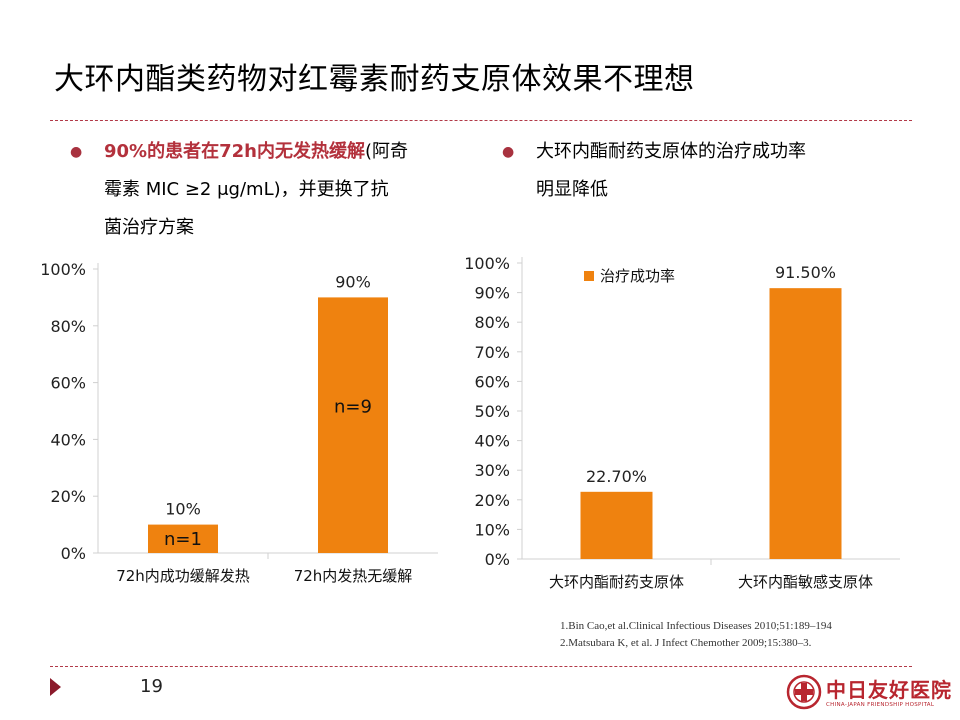 Image resolution: width=960 pixels, height=720 pixels. What do you see at coordinates (353, 576) in the screenshot?
I see `x-category-label: 72h内发热无缓解` at bounding box center [353, 576].